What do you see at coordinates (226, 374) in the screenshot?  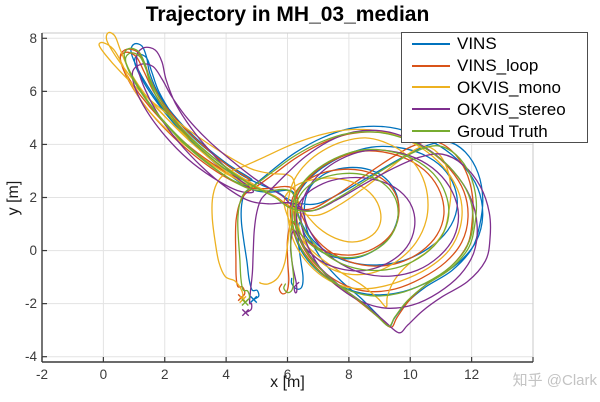 I see `x-tick-label: 4` at bounding box center [226, 374].